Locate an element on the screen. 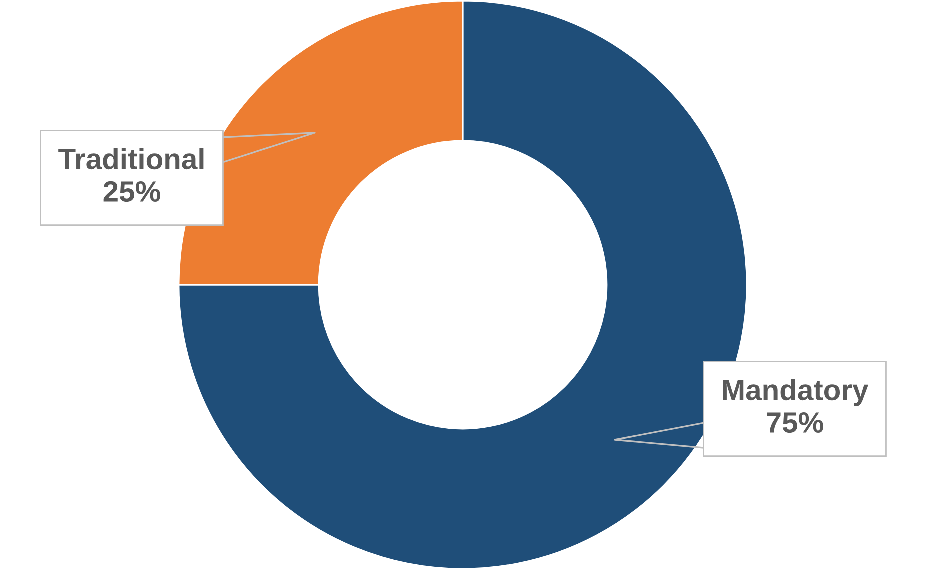  slice-label: Mandatory is located at coordinates (796, 392).